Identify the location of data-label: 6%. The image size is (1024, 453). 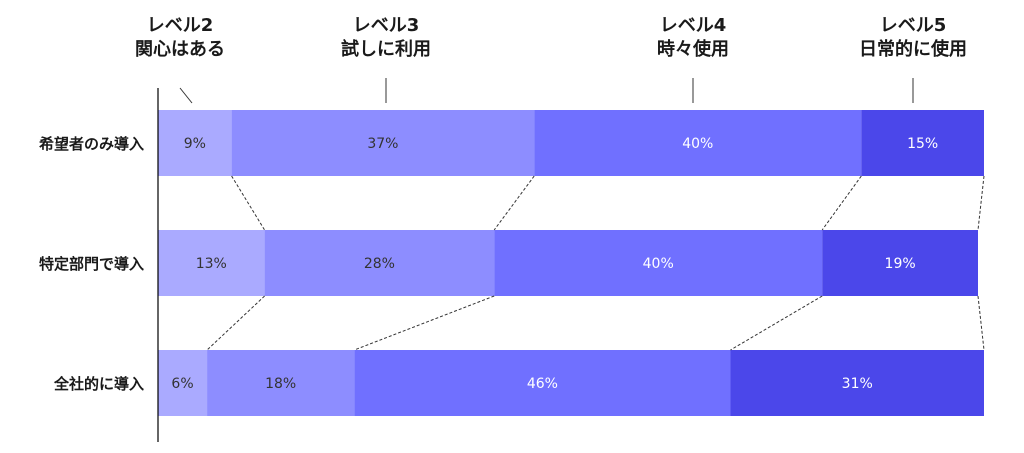
(182, 384).